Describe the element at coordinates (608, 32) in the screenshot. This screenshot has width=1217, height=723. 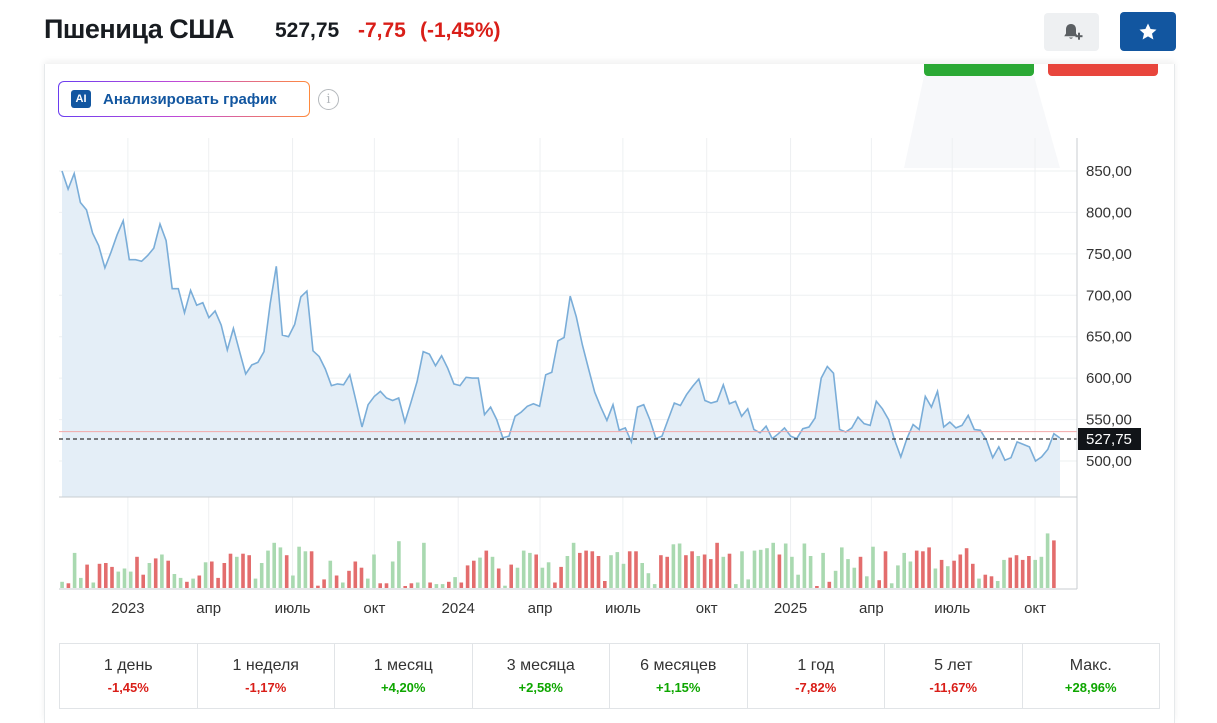
I see `instrument-header: Пшеница США 527,75 -7,75 (-1,45%)` at that location.